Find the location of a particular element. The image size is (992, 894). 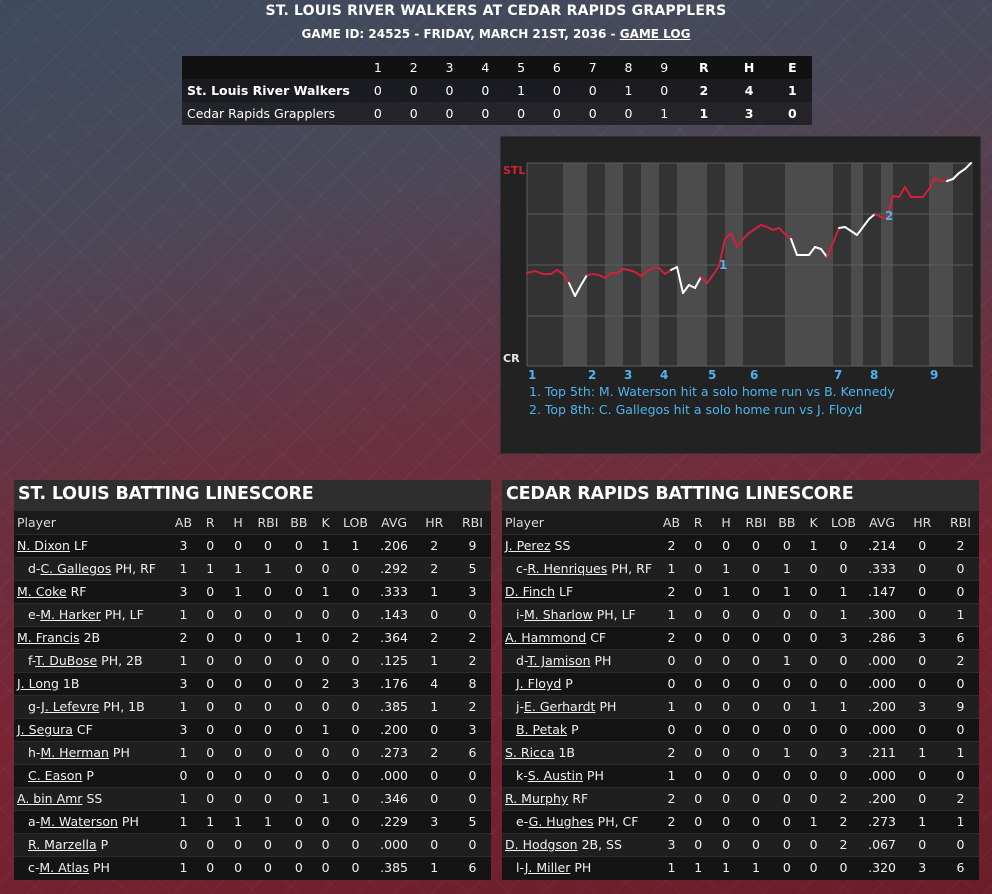

player-name-link: J. Perez is located at coordinates (528, 545).